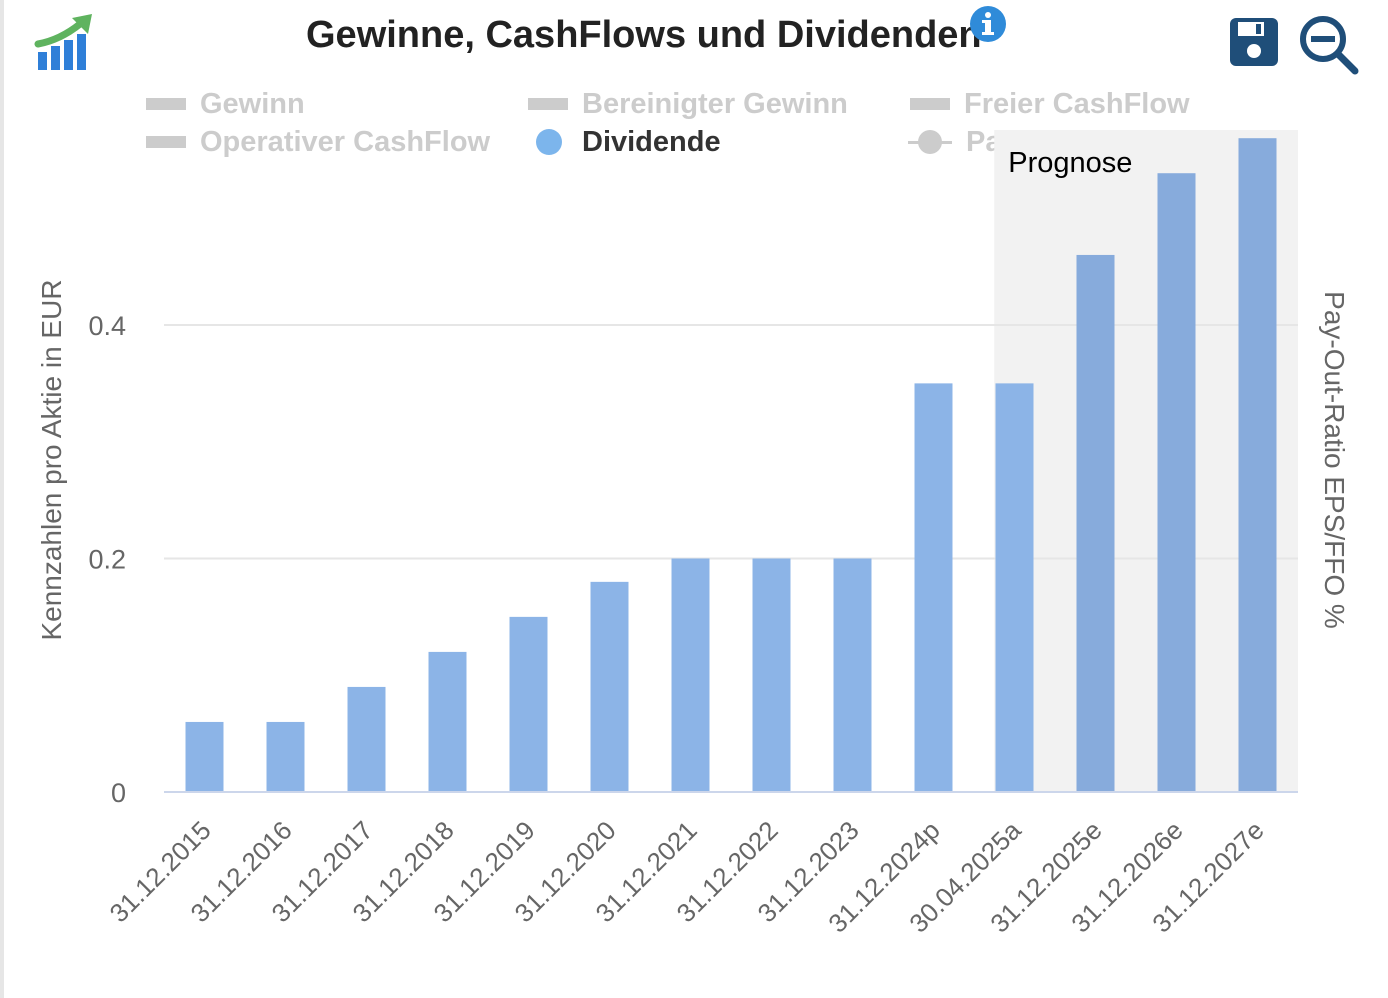 The height and width of the screenshot is (998, 1388). Describe the element at coordinates (2, 499) in the screenshot. I see `left-border` at that location.